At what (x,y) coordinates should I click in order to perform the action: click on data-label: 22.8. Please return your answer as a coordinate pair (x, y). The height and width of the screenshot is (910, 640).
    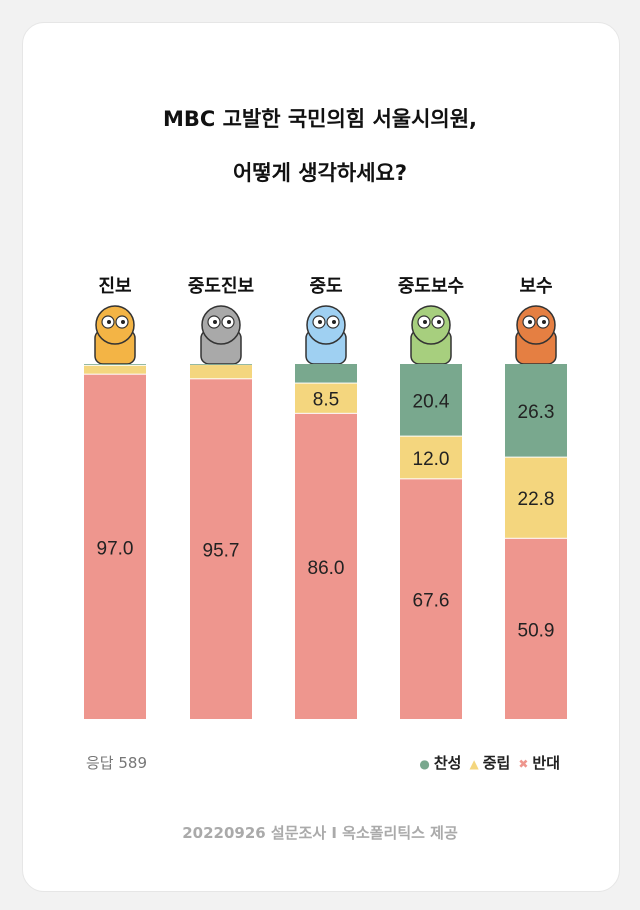
    Looking at the image, I should click on (536, 499).